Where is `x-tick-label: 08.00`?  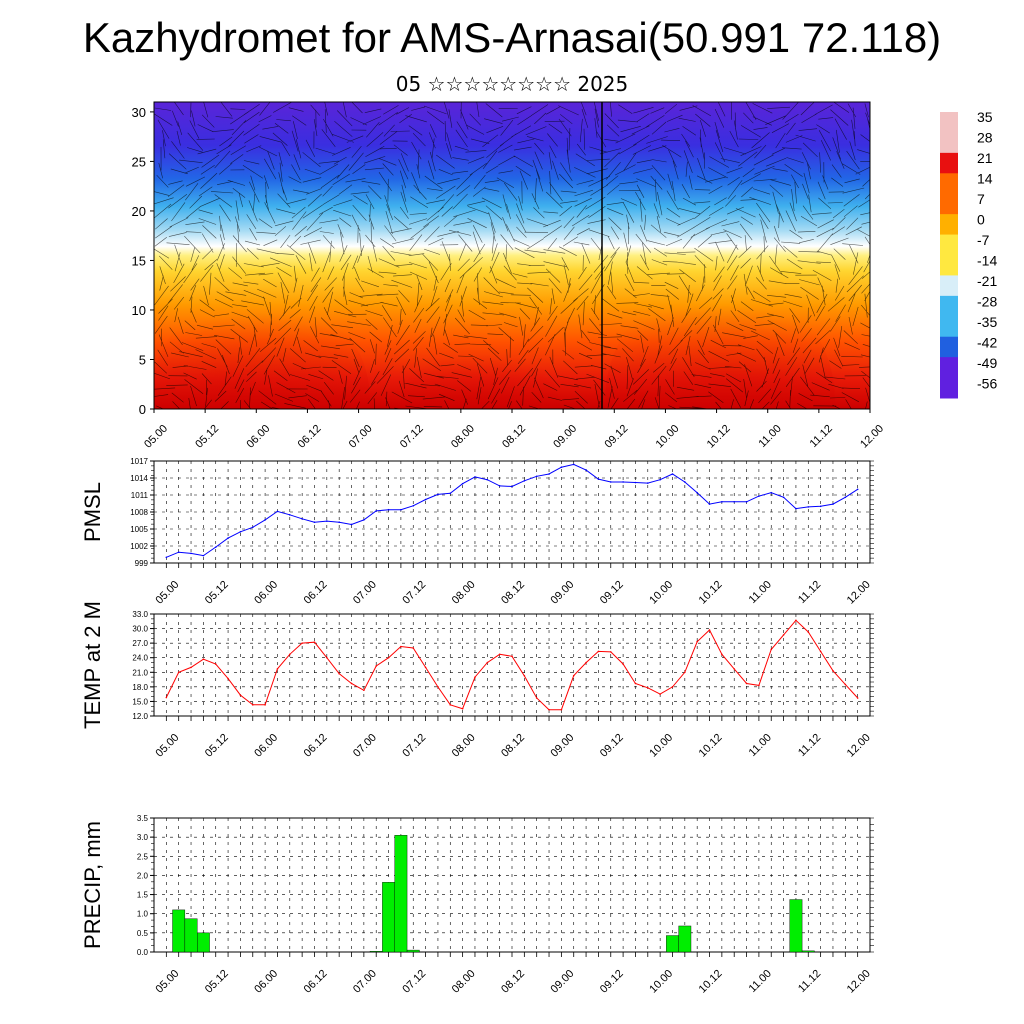
x-tick-label: 08.00 is located at coordinates (464, 982).